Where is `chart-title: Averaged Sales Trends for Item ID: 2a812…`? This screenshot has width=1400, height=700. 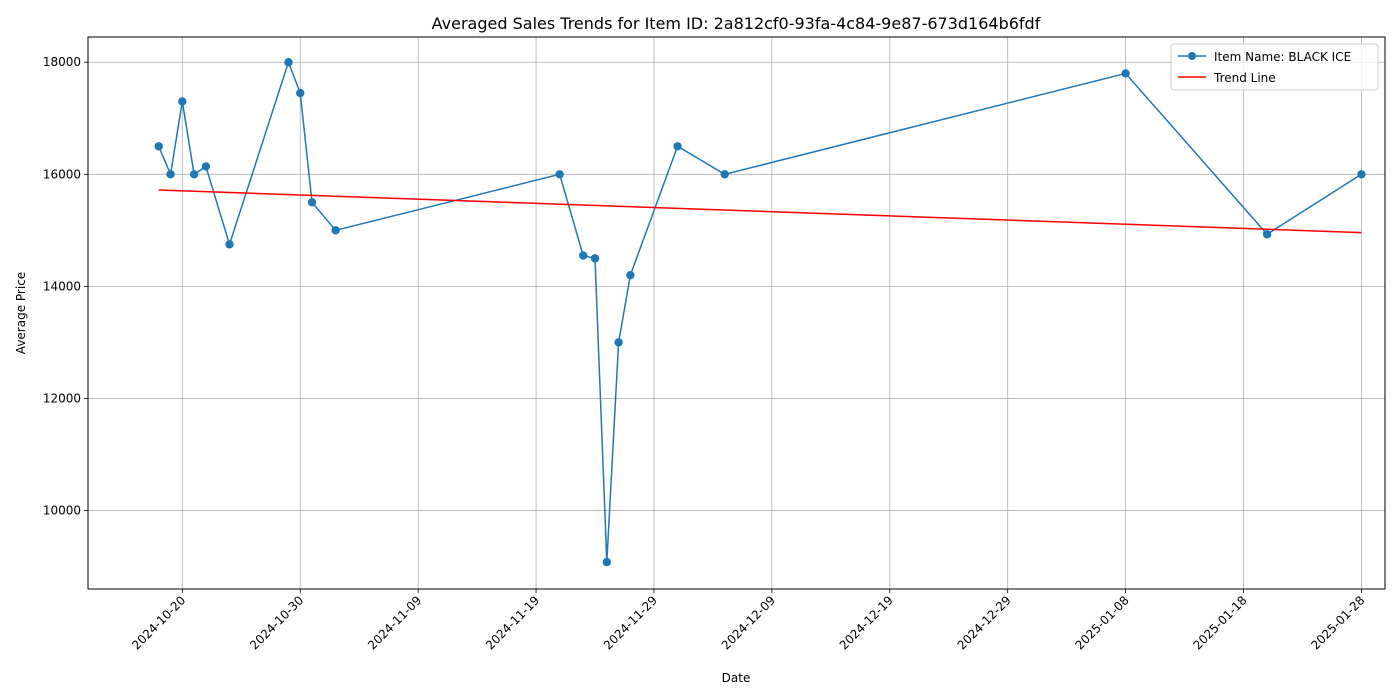 chart-title: Averaged Sales Trends for Item ID: 2a812… is located at coordinates (736, 23).